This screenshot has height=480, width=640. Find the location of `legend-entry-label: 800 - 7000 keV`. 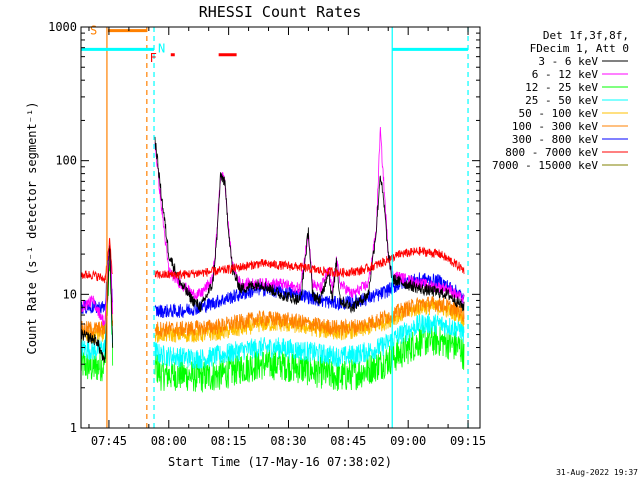

legend-entry-label: 800 - 7000 keV is located at coordinates (551, 152).